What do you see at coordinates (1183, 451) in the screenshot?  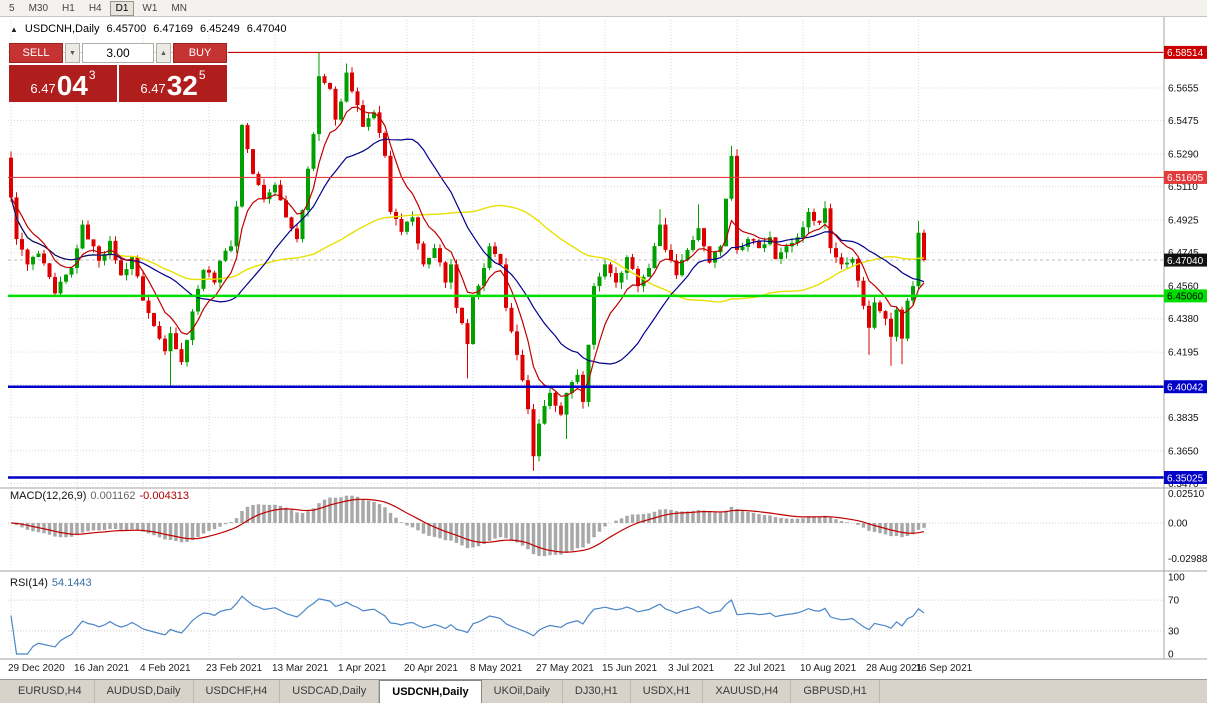 I see `svg-text: 6.3650` at bounding box center [1183, 451].